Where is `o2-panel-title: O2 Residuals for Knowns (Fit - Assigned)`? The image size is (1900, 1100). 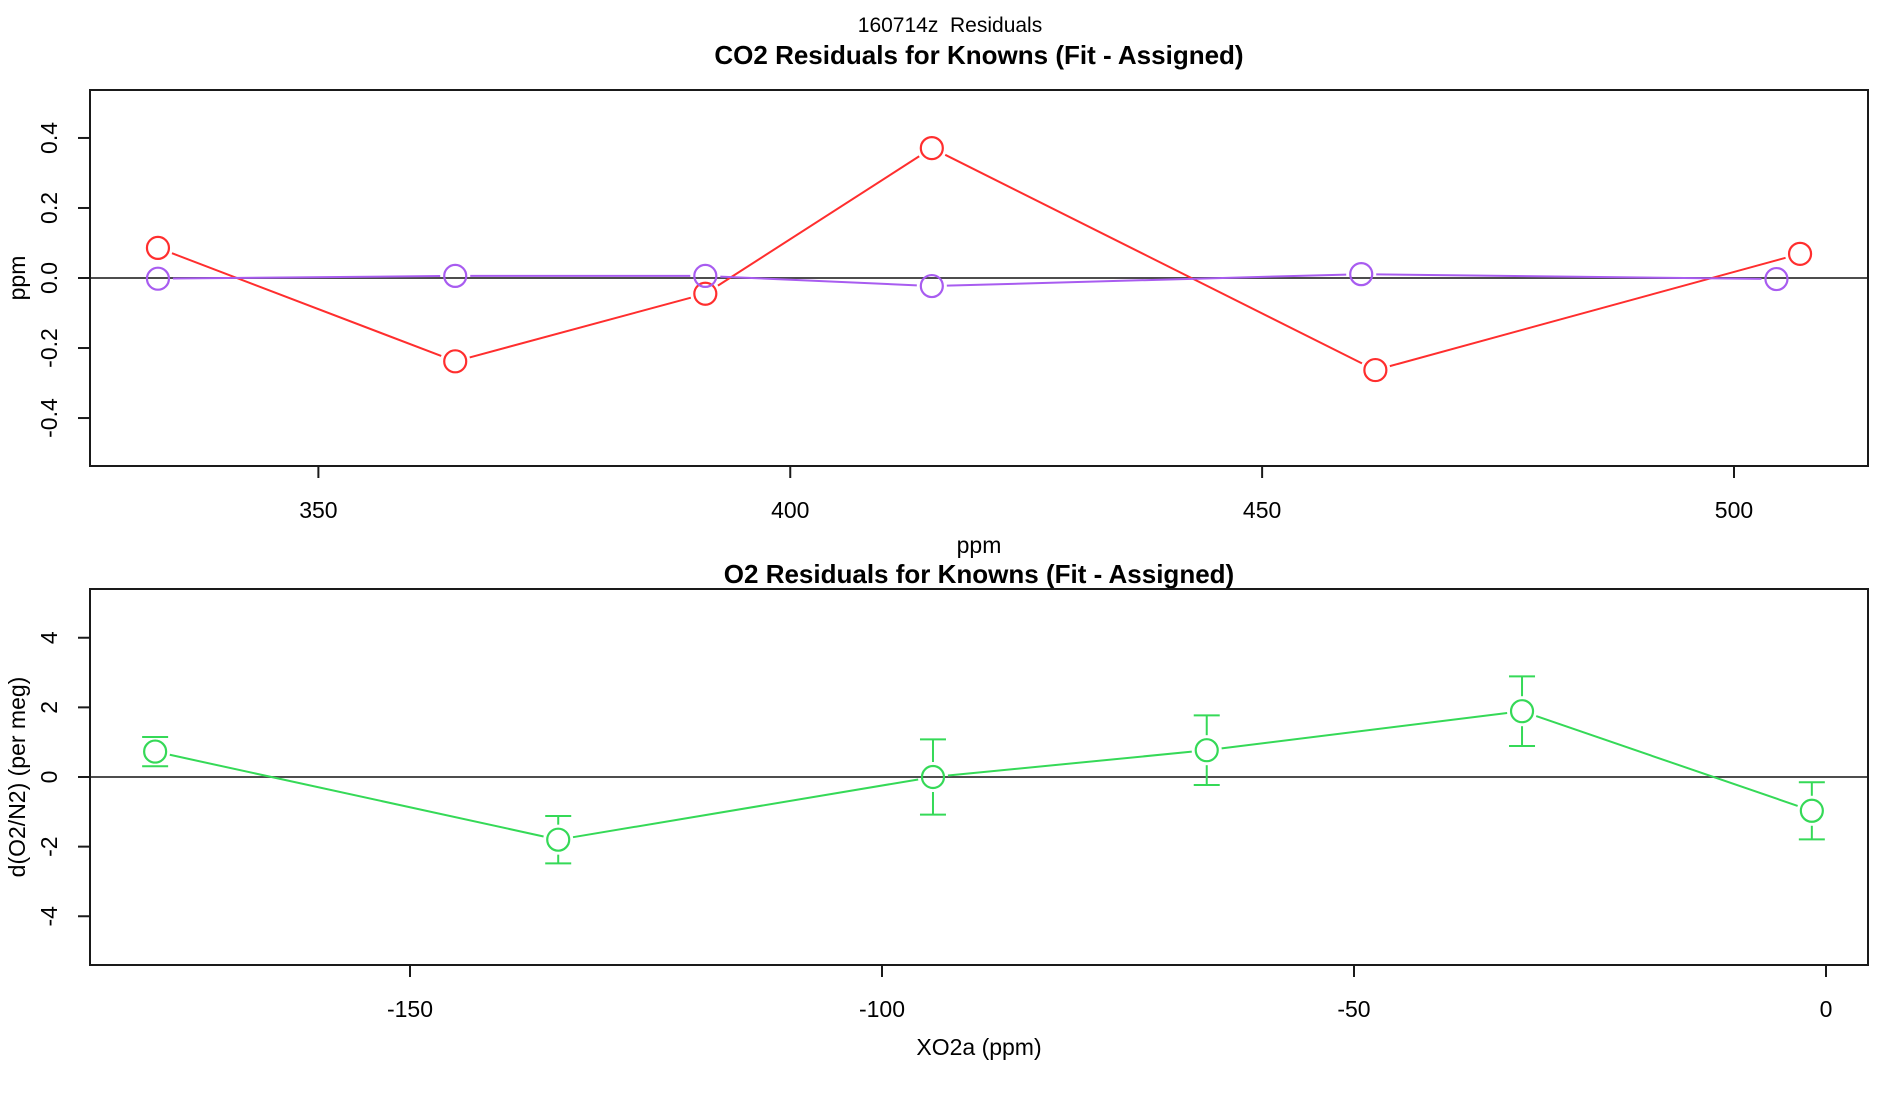 o2-panel-title: O2 Residuals for Knowns (Fit - Assigned) is located at coordinates (979, 574).